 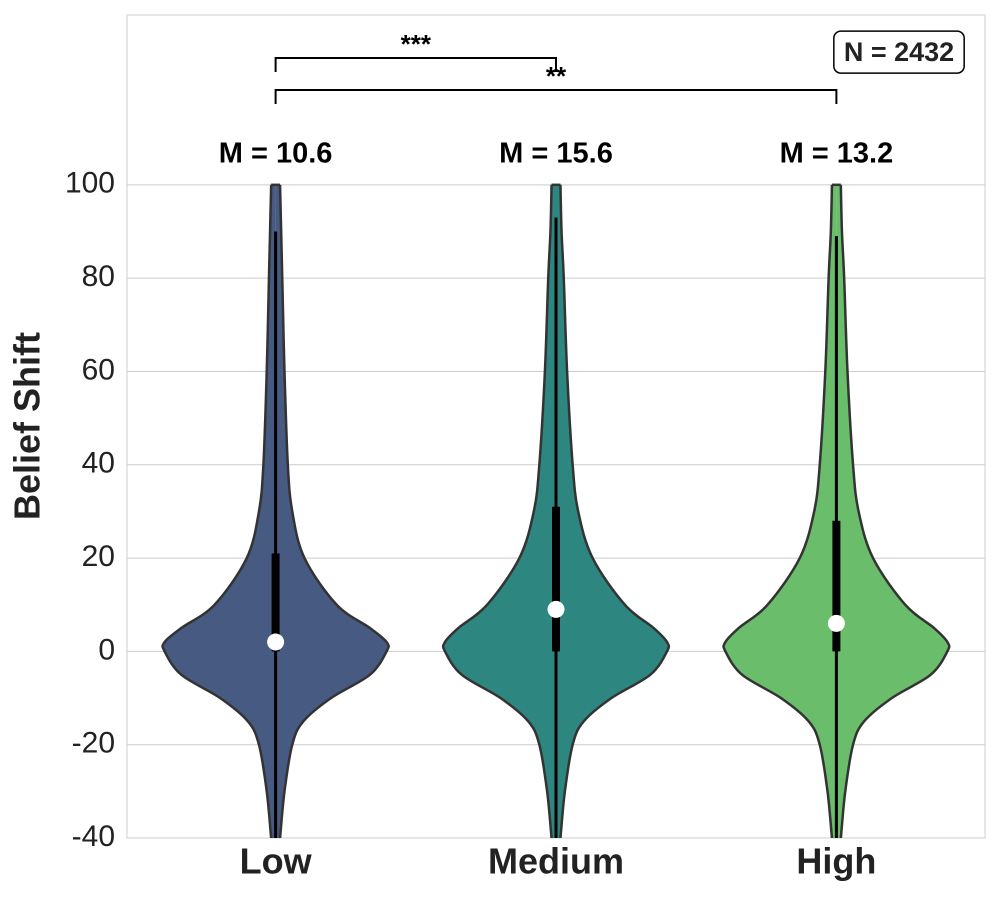 I want to click on x-tick-label: Low, so click(x=276, y=861).